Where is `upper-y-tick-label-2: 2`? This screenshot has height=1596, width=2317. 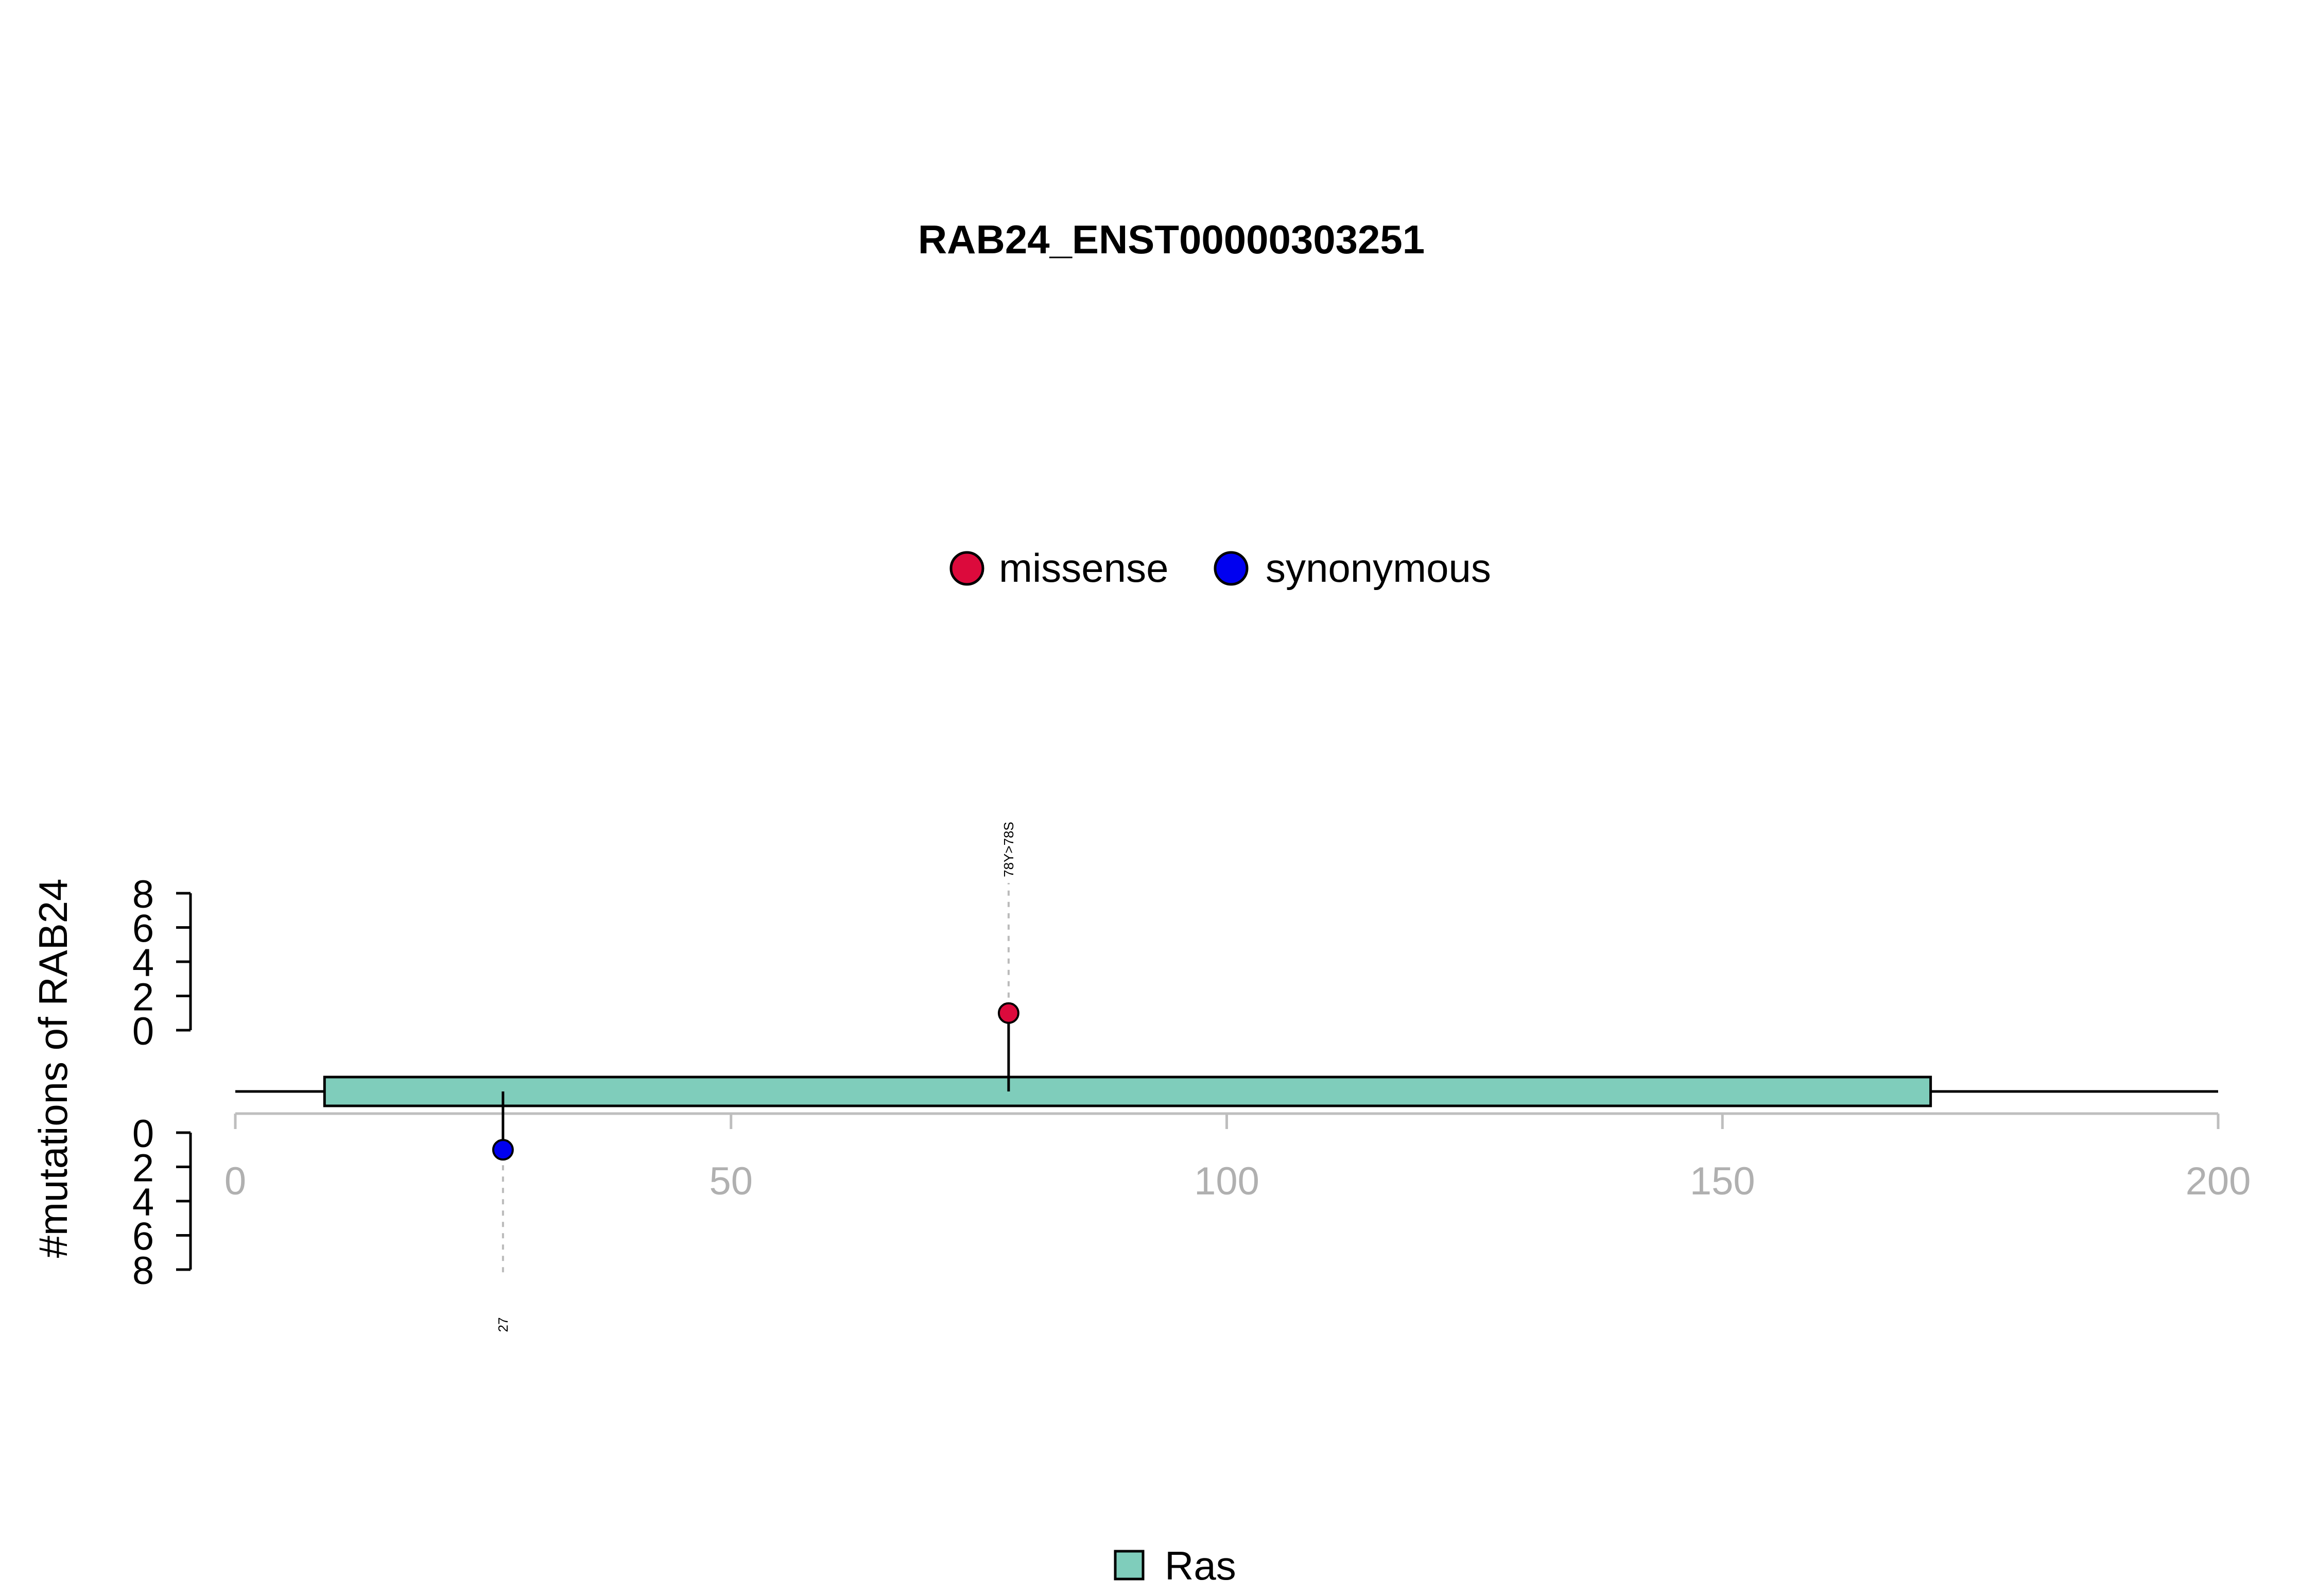 upper-y-tick-label-2: 2 is located at coordinates (143, 998).